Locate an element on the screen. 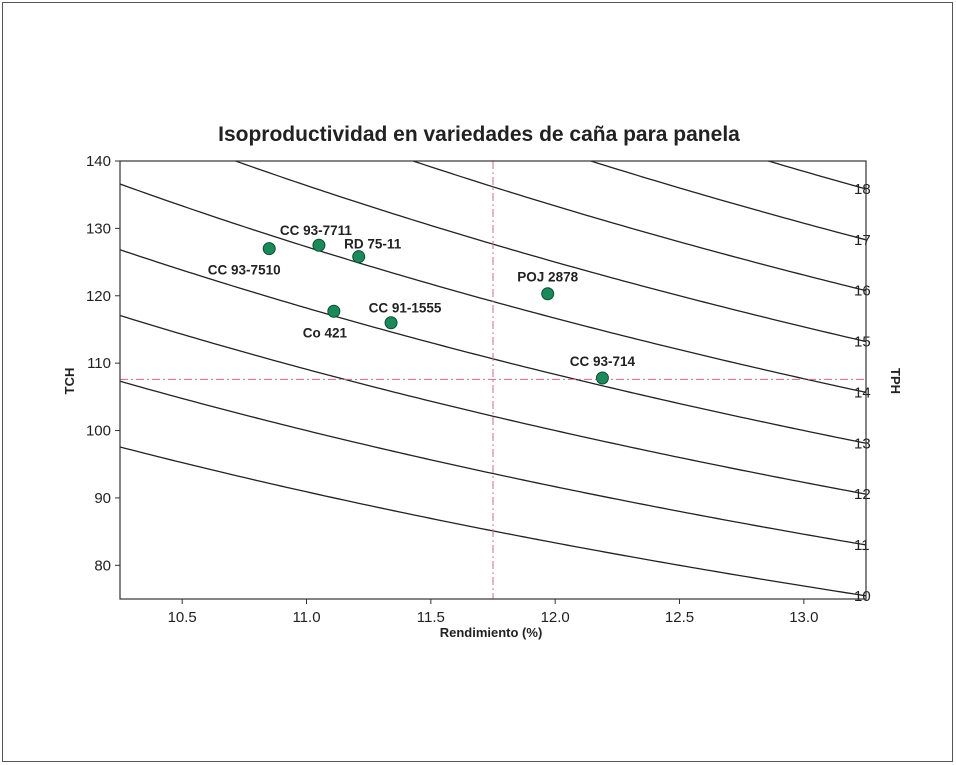 Image resolution: width=956 pixels, height=765 pixels. x-tick-label: 10.5 is located at coordinates (182, 617).